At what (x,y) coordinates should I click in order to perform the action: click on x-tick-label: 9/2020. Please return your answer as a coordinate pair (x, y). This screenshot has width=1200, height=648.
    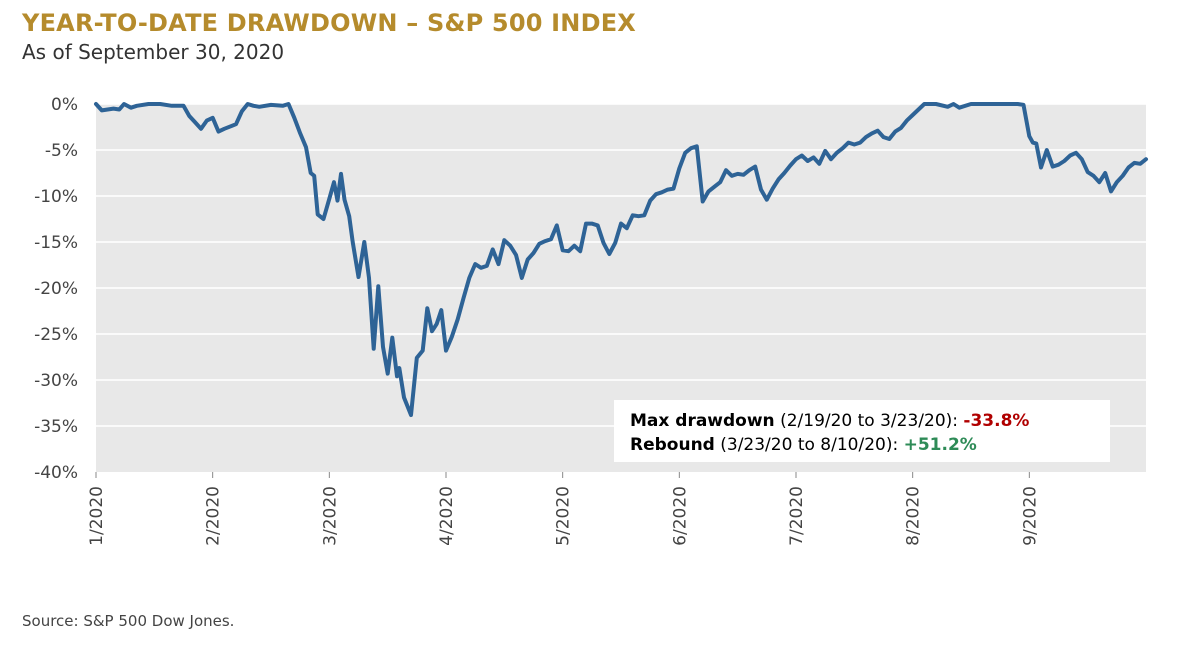
    Looking at the image, I should click on (1030, 516).